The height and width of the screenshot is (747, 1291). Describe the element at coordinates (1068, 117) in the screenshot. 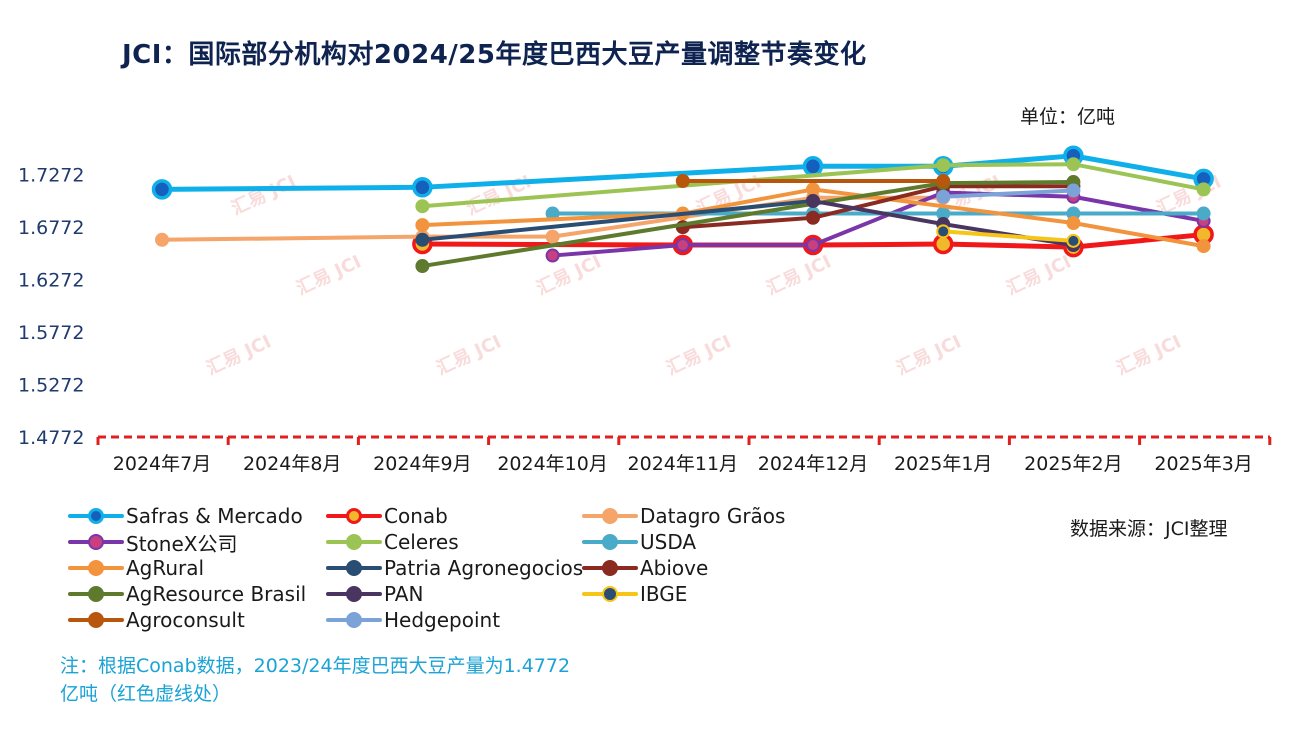

I see `unit-label: 单位：亿吨` at that location.